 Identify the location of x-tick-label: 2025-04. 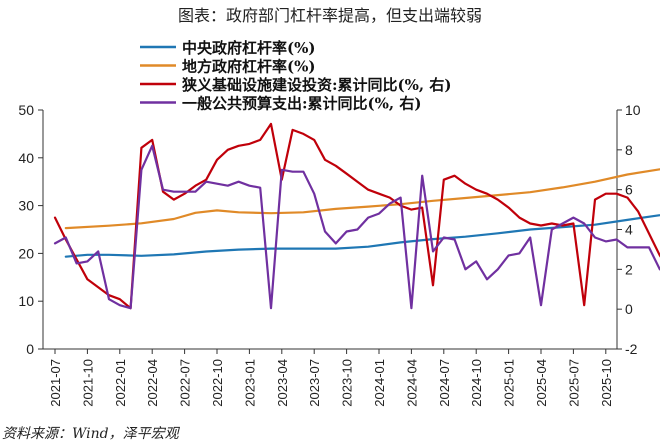
(541, 383).